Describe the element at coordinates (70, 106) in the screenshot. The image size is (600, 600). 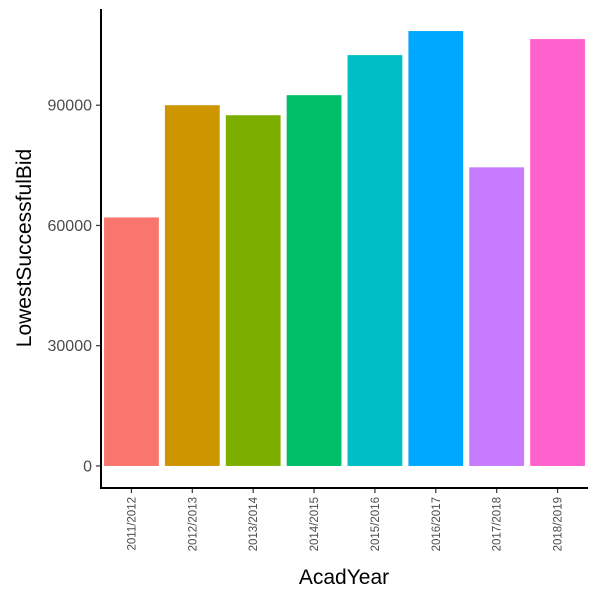
I see `y-tick-label: 90000` at that location.